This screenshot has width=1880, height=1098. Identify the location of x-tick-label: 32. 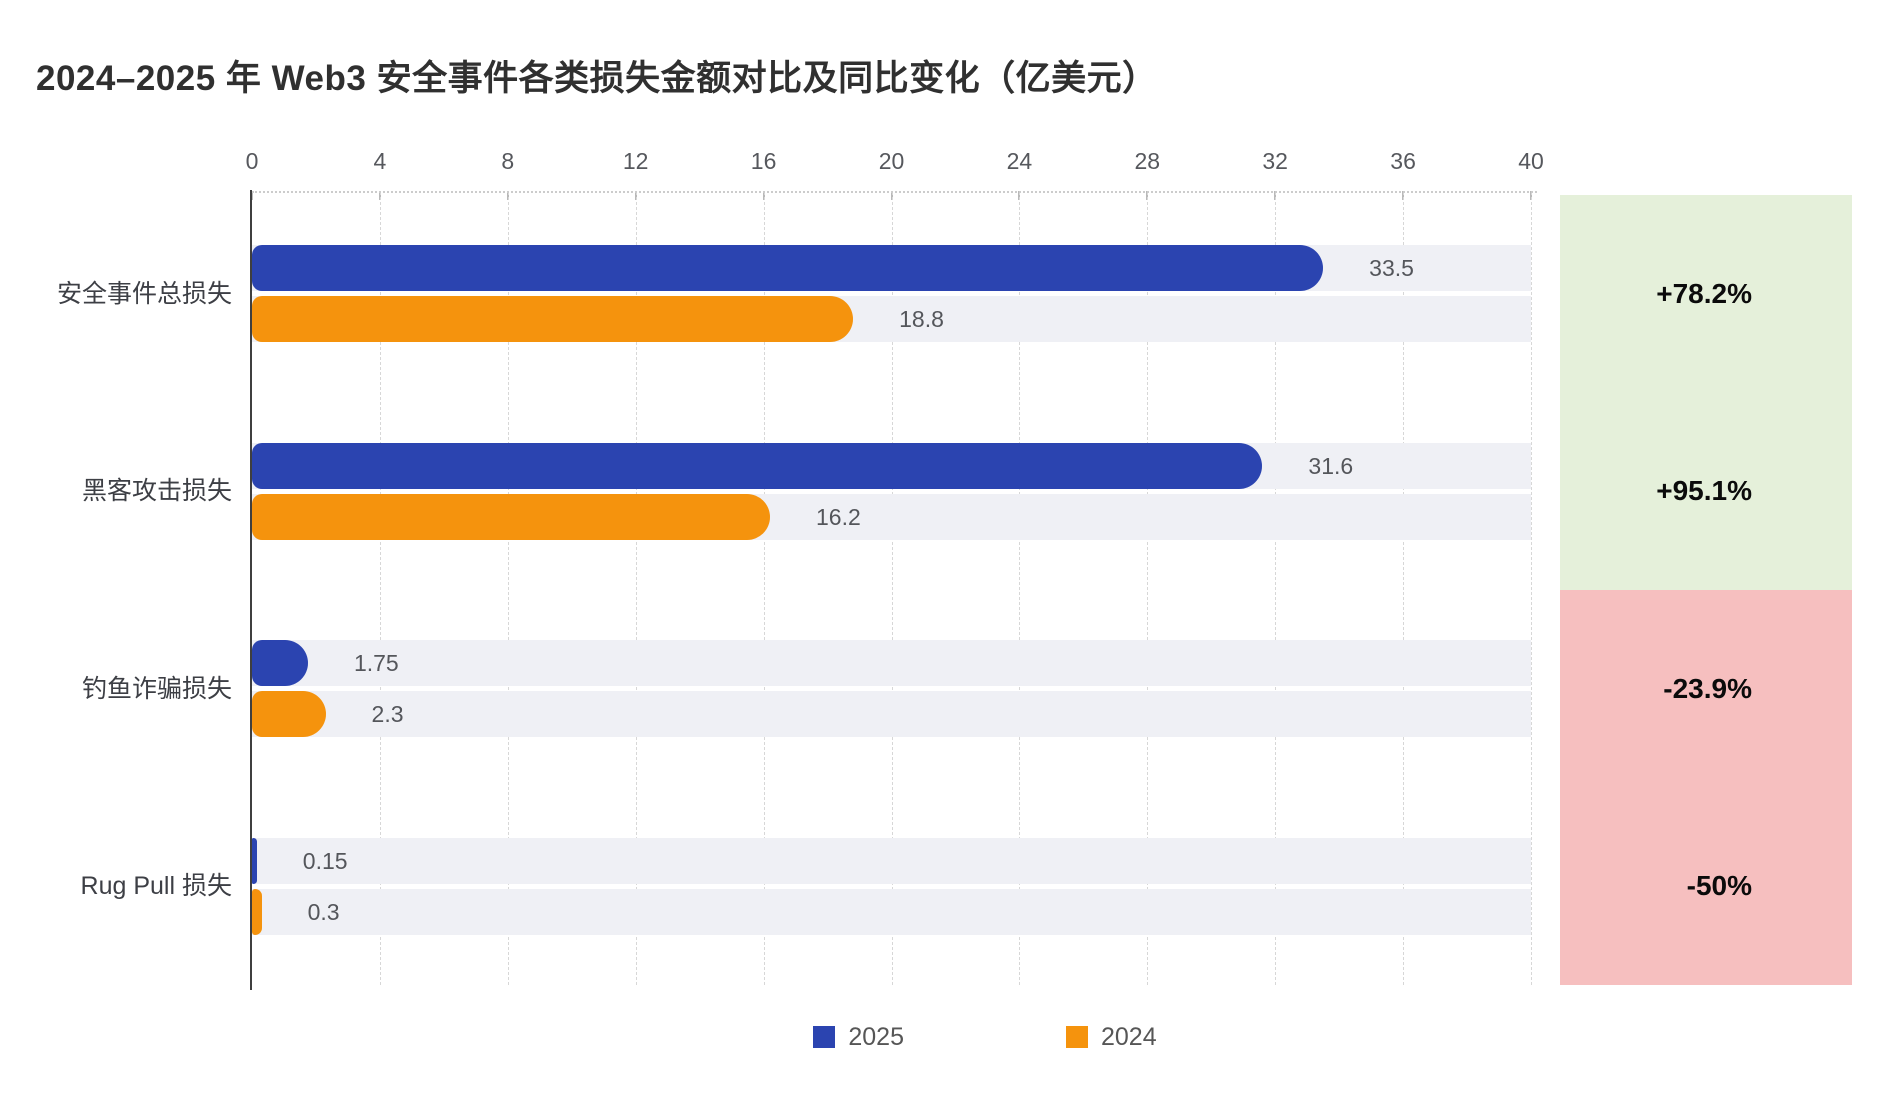
(1275, 161).